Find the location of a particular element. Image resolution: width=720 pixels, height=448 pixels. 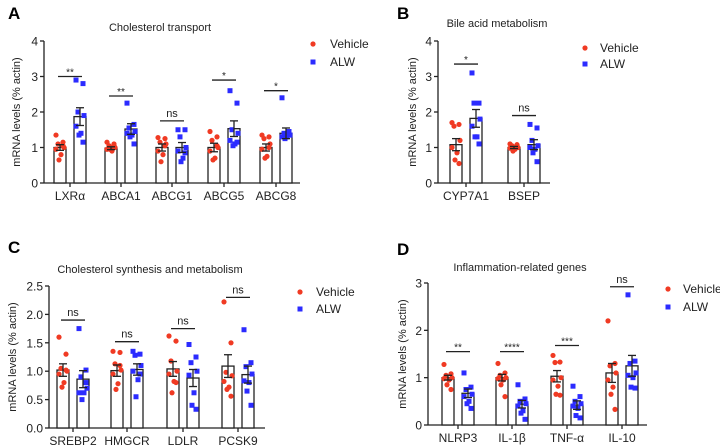

x-tick-label: LDLR is located at coordinates (183, 441).